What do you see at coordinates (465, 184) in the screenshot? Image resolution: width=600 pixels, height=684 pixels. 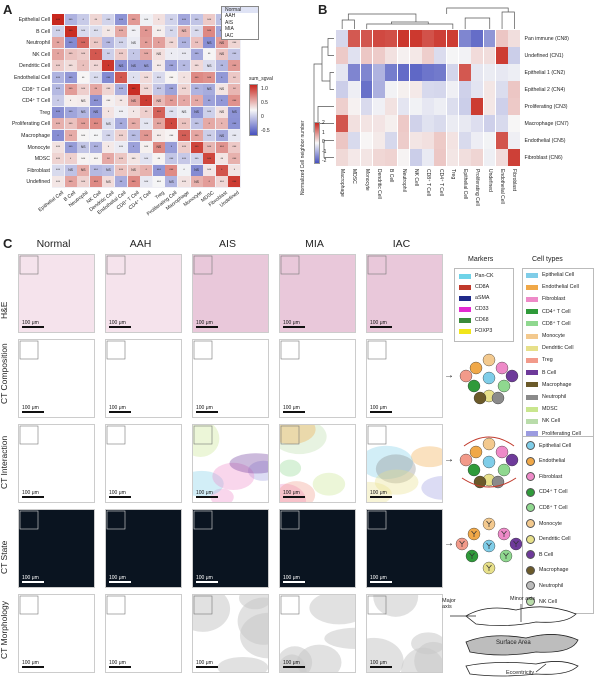 I see `col-label: Epithelial Cell` at bounding box center [465, 184].